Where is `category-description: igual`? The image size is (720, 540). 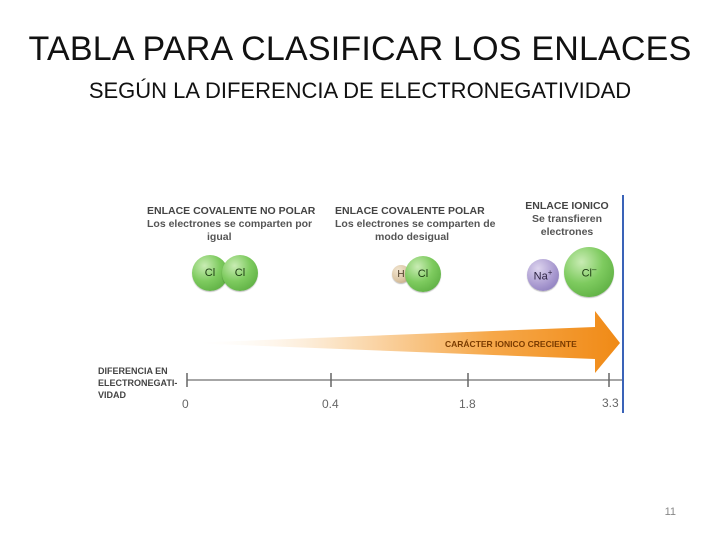 category-description: igual is located at coordinates (219, 237).